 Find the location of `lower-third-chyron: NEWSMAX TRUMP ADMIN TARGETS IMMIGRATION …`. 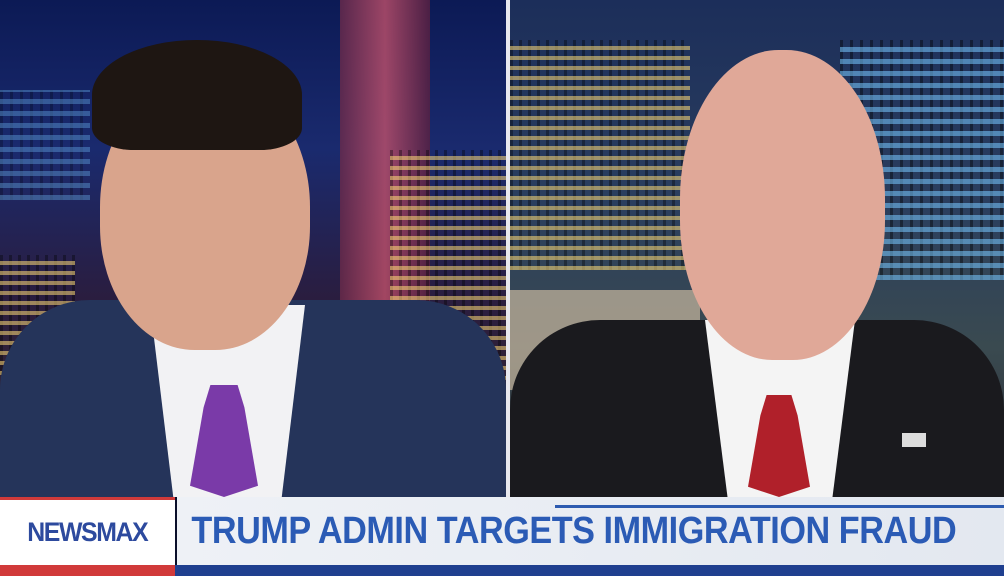

lower-third-chyron: NEWSMAX TRUMP ADMIN TARGETS IMMIGRATION … is located at coordinates (502, 531).